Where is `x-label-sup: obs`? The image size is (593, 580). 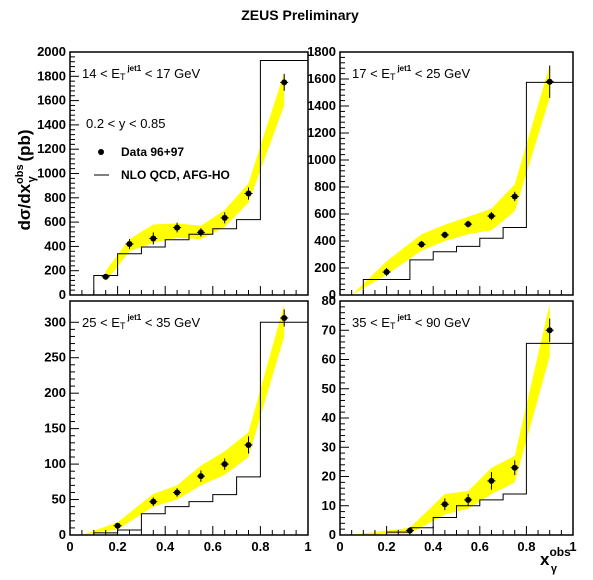 x-label-sup: obs is located at coordinates (560, 552).